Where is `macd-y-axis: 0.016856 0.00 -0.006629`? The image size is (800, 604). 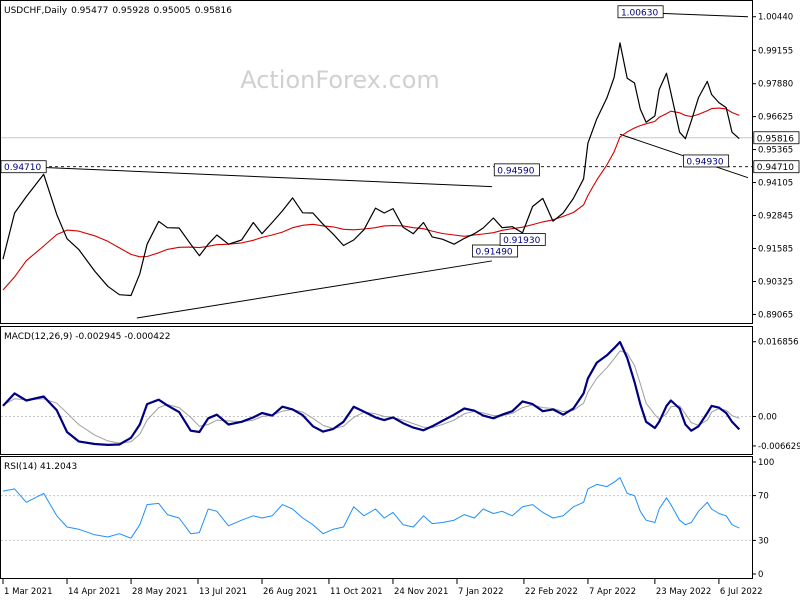
macd-y-axis: 0.016856 0.00 -0.006629 is located at coordinates (776, 395).